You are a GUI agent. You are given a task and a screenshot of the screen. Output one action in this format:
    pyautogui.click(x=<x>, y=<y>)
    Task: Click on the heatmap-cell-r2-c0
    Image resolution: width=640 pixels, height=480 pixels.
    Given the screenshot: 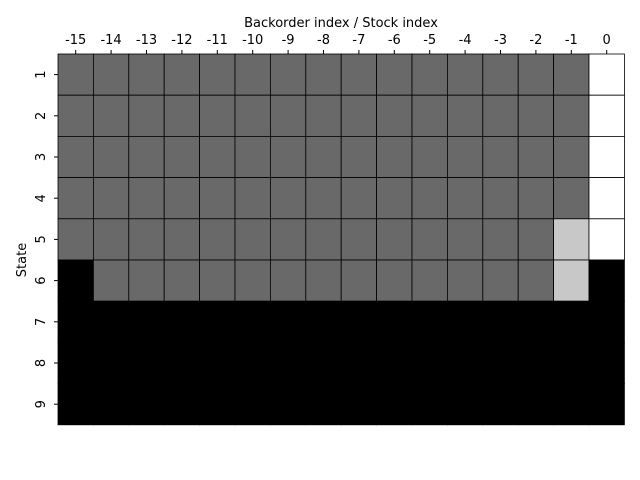 What is the action you would take?
    pyautogui.click(x=606, y=115)
    